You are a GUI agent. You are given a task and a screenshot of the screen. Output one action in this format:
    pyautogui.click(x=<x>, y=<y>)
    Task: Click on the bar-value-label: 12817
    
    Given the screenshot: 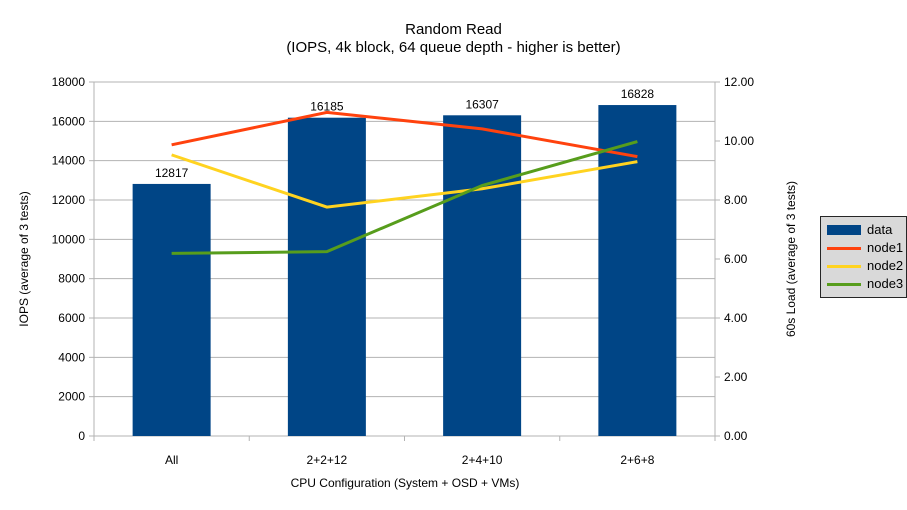 What is the action you would take?
    pyautogui.click(x=172, y=173)
    